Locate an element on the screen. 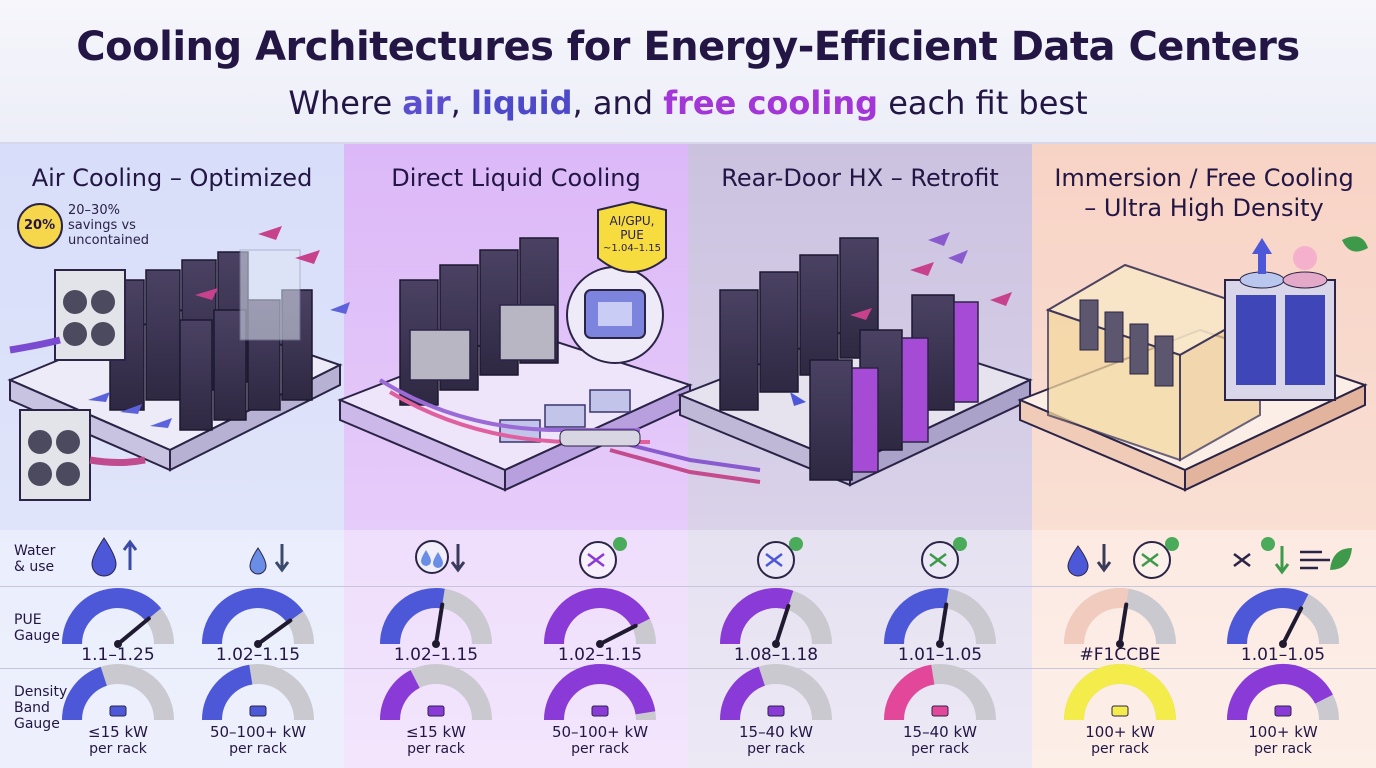 Image resolution: width=1376 pixels, height=768 pixels. water-row-label: Water & use is located at coordinates (34, 559).